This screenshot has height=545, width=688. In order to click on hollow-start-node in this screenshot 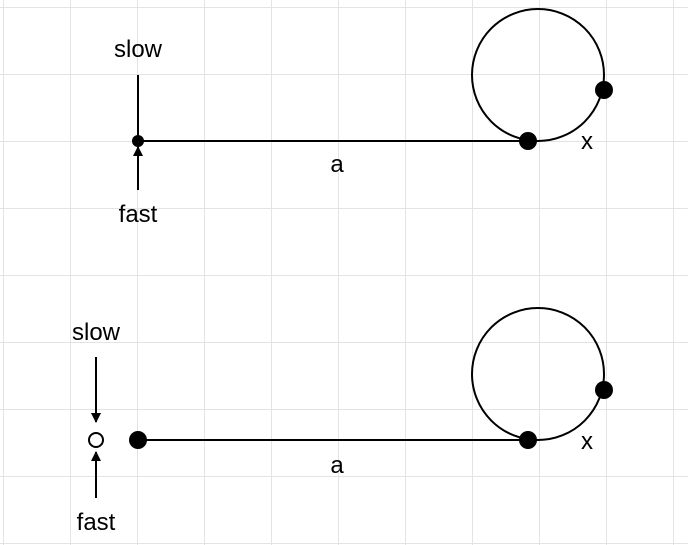, I will do `click(96, 440)`.